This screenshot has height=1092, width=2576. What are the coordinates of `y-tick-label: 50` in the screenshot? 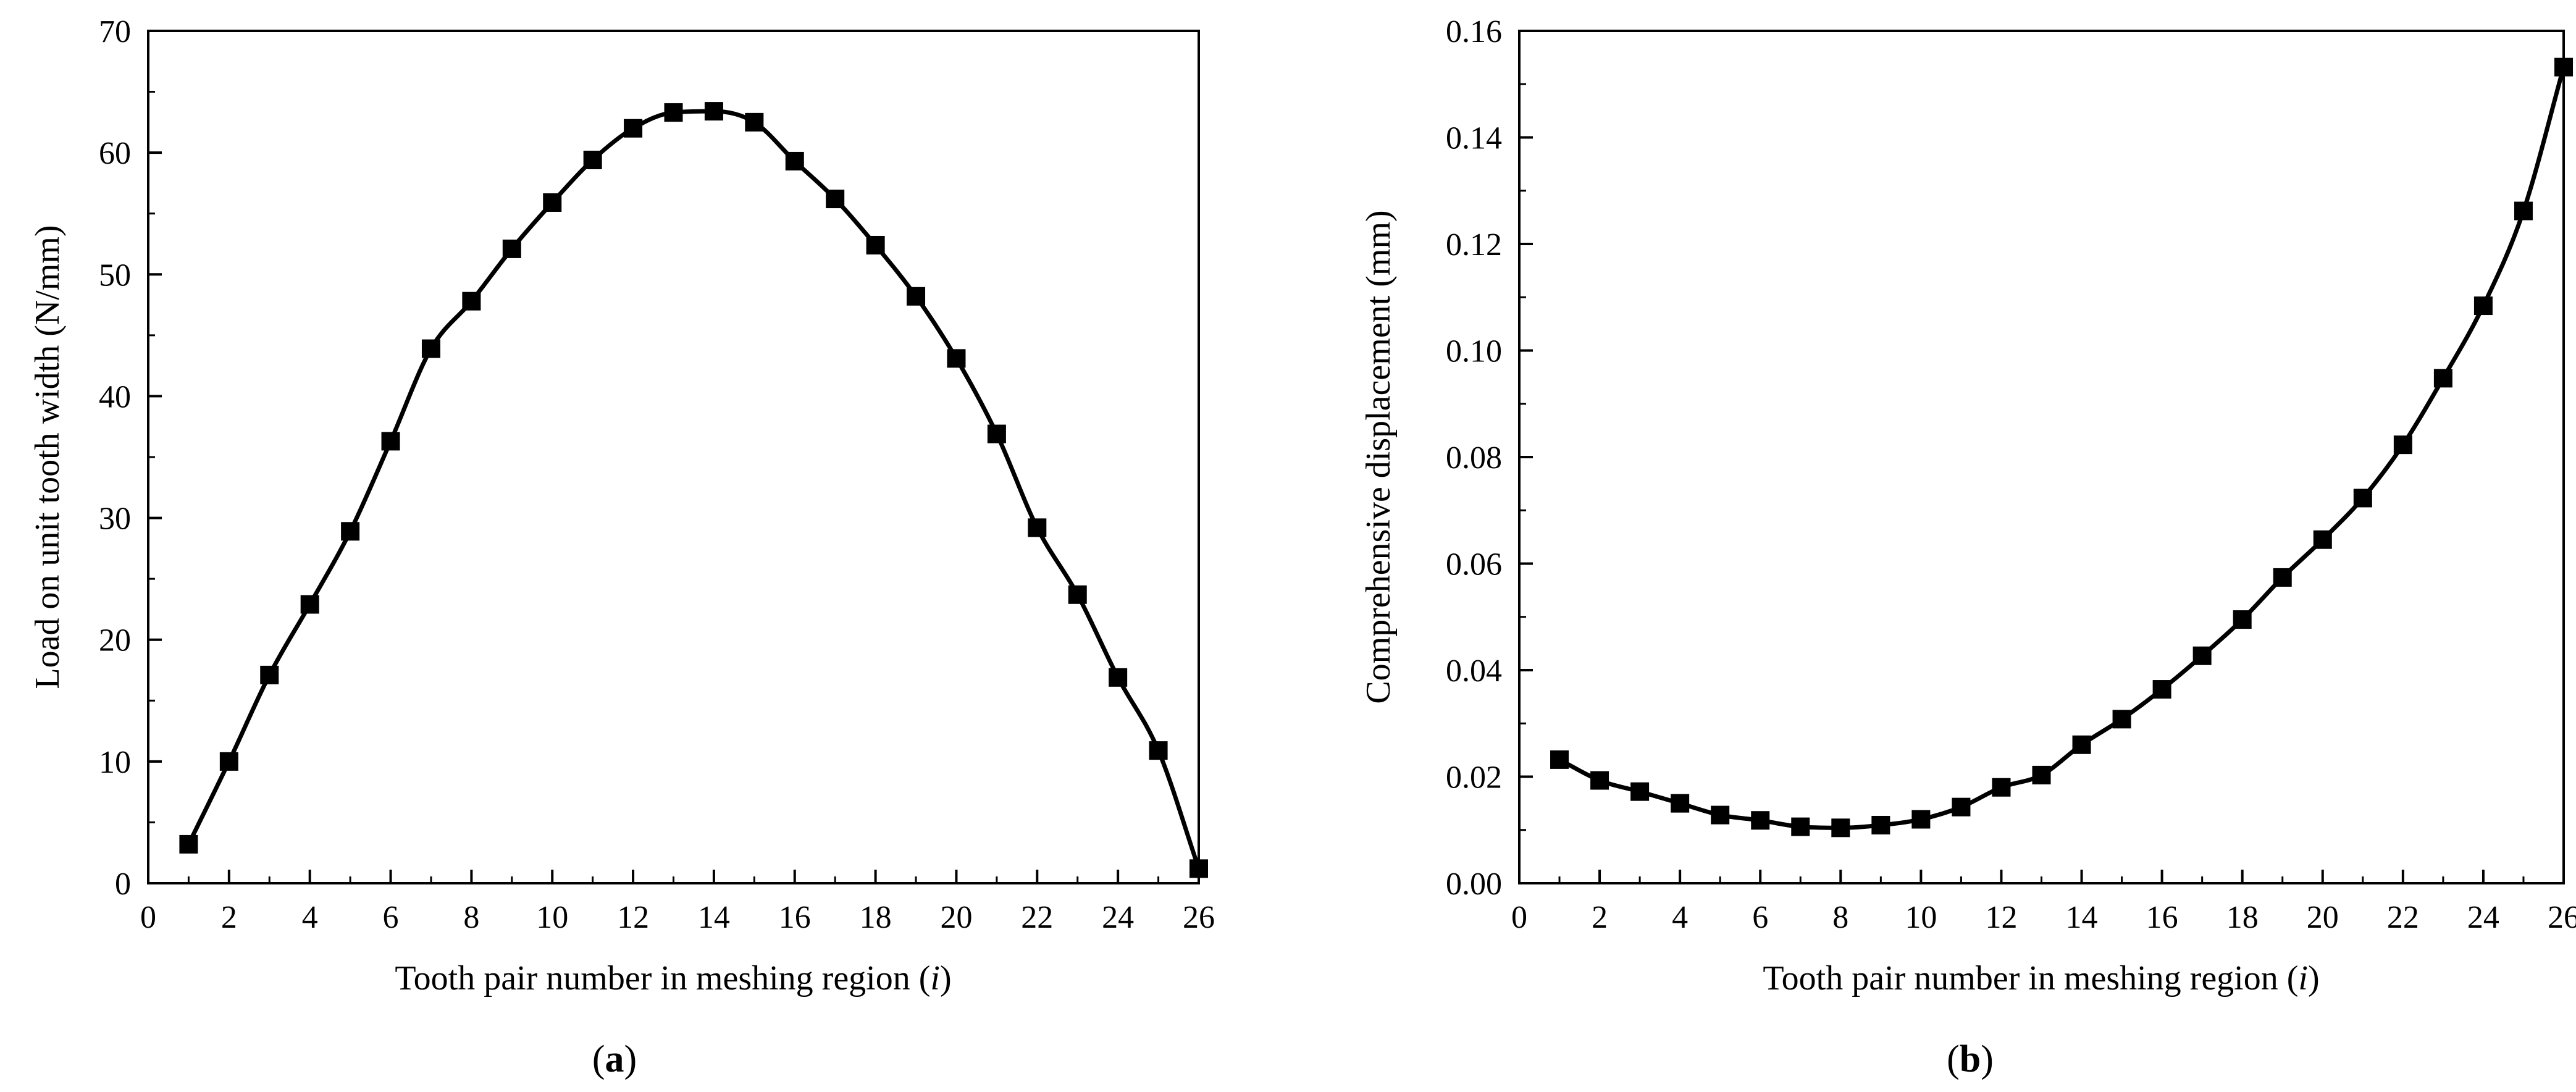 It's located at (115, 275).